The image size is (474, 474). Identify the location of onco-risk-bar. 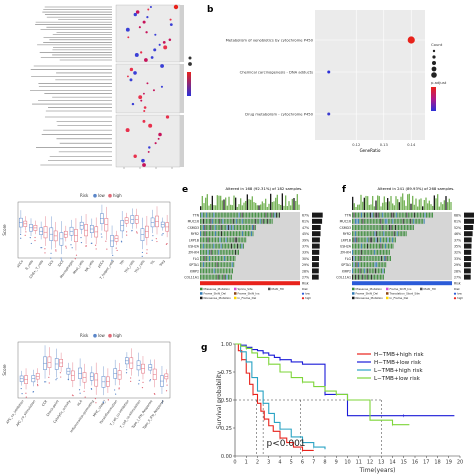
(402, 283).